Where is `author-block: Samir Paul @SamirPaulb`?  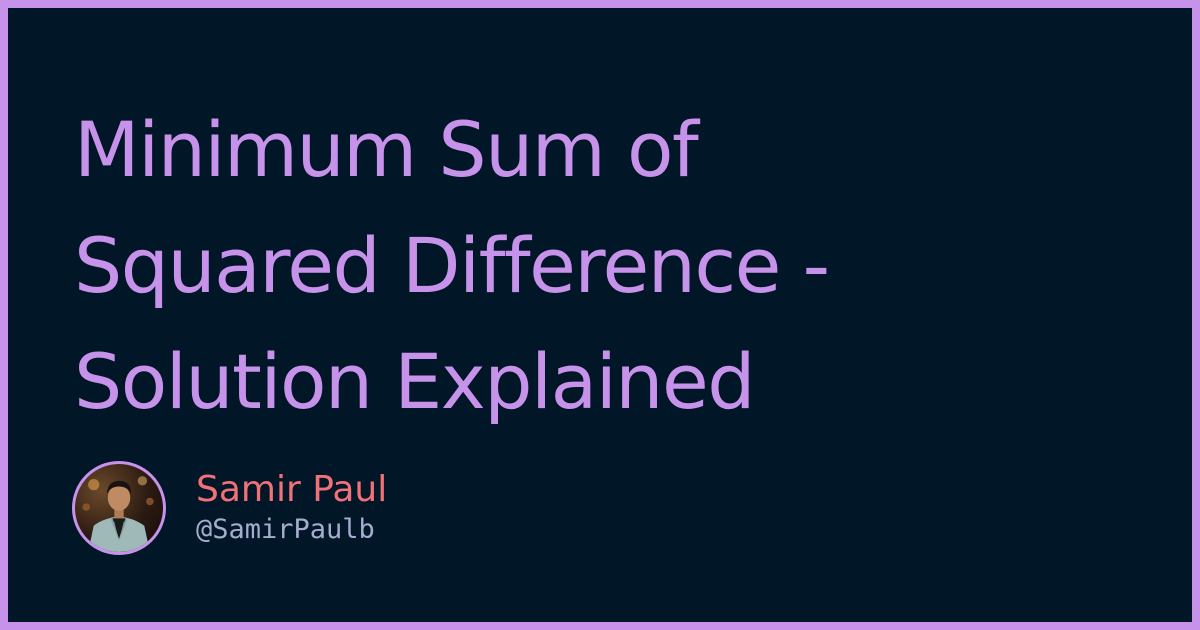
author-block: Samir Paul @SamirPaulb is located at coordinates (229, 508).